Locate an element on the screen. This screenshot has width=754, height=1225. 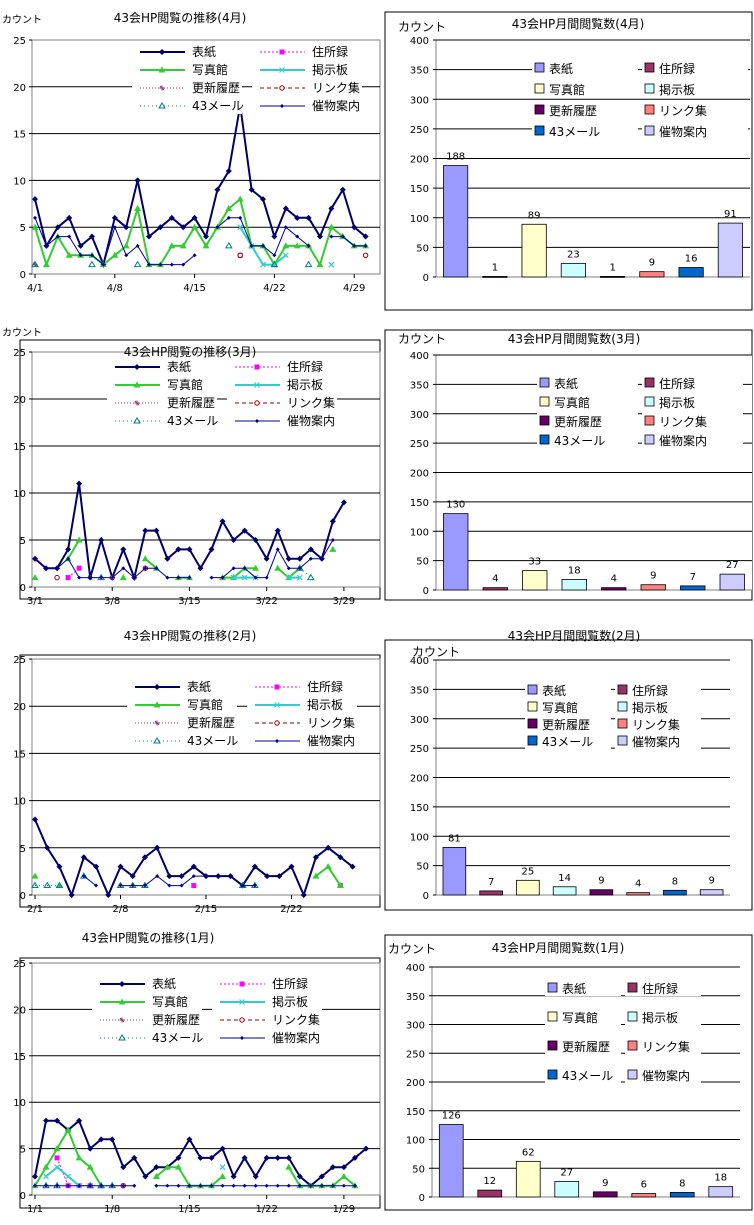
chart-title: 43会HP月間閲覧数(3月) is located at coordinates (574, 338).